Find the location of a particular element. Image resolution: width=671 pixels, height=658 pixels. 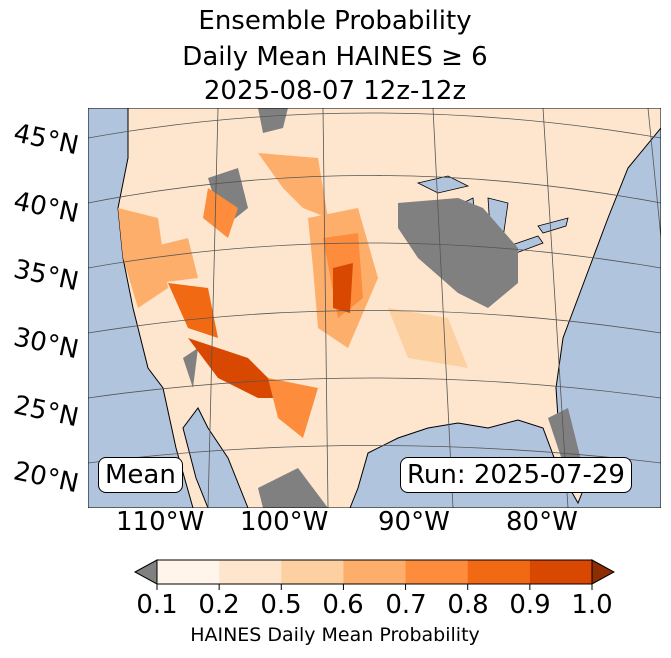

lat-label-25: 25°N is located at coordinates (46, 412).